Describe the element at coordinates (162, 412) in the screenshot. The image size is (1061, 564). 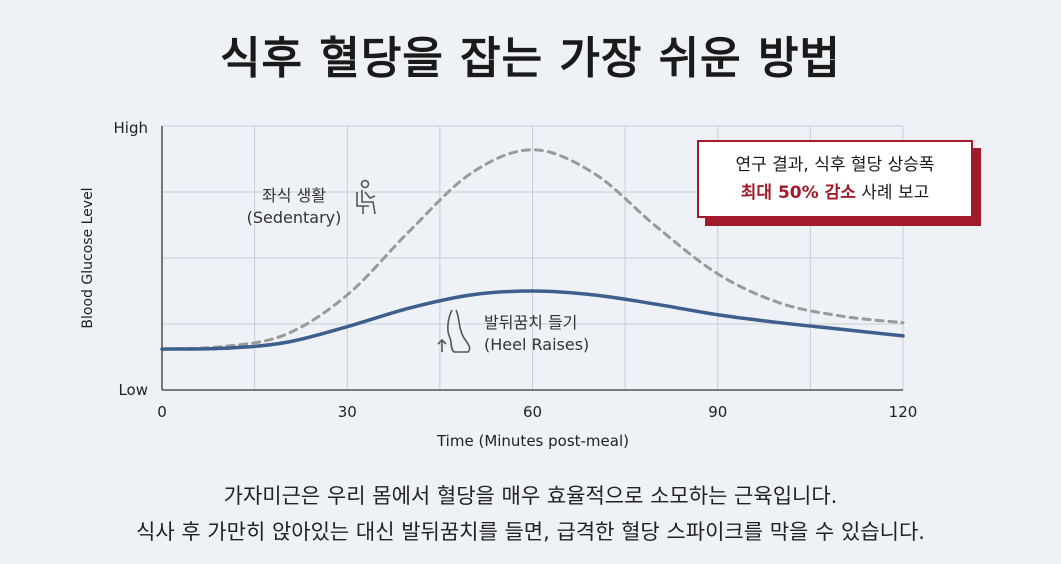
I see `x-tick-label: 0` at that location.